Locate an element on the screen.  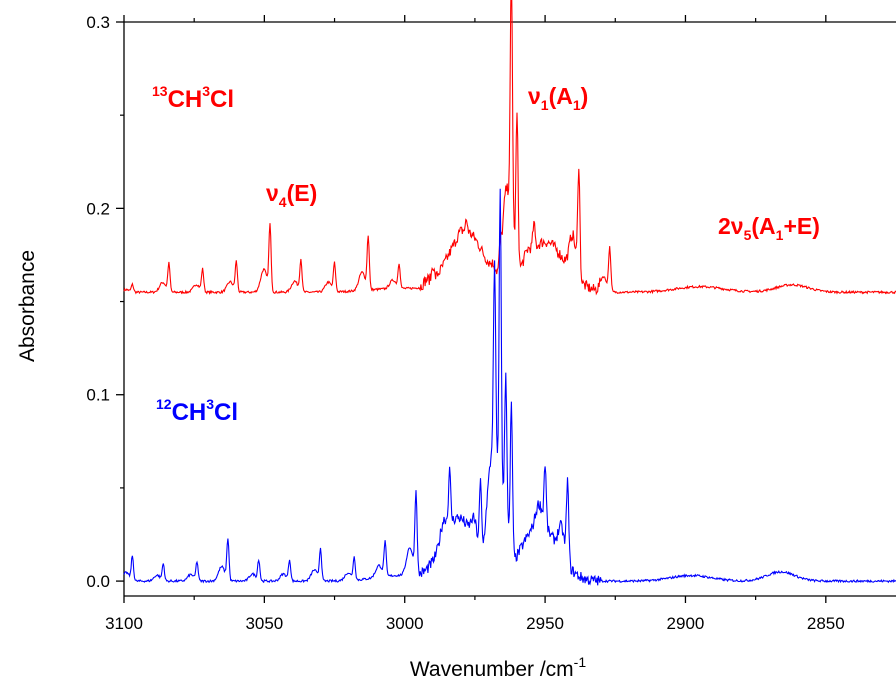
label-nu1-sub: 1 is located at coordinates (545, 105).